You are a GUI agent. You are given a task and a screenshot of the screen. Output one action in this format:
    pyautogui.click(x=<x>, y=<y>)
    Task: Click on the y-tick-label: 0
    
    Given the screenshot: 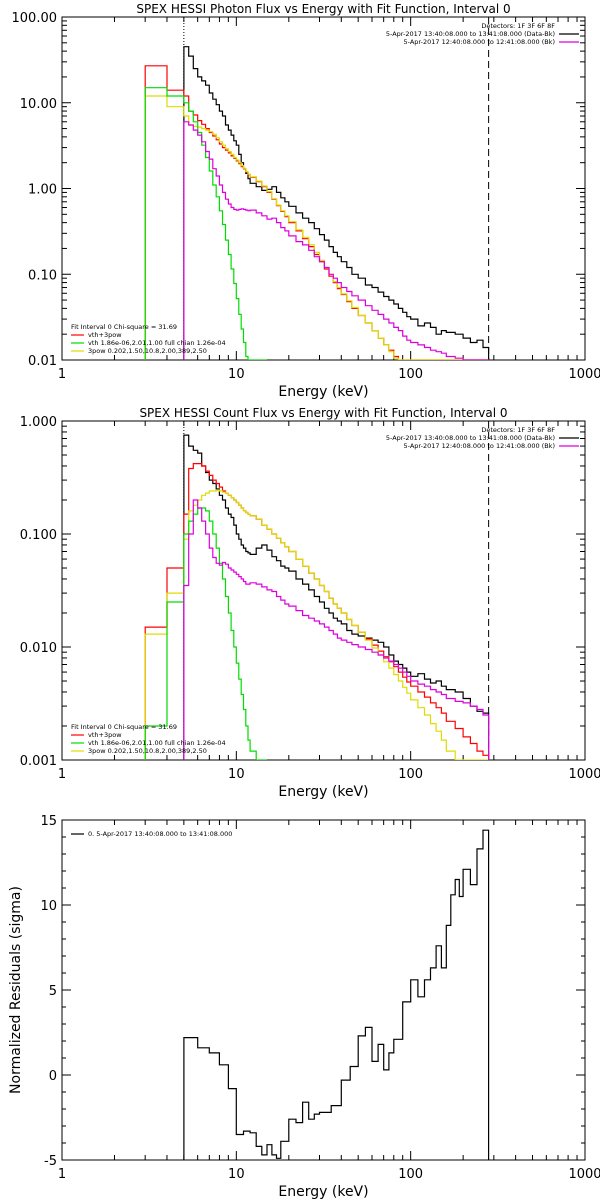 What is the action you would take?
    pyautogui.click(x=53, y=1076)
    